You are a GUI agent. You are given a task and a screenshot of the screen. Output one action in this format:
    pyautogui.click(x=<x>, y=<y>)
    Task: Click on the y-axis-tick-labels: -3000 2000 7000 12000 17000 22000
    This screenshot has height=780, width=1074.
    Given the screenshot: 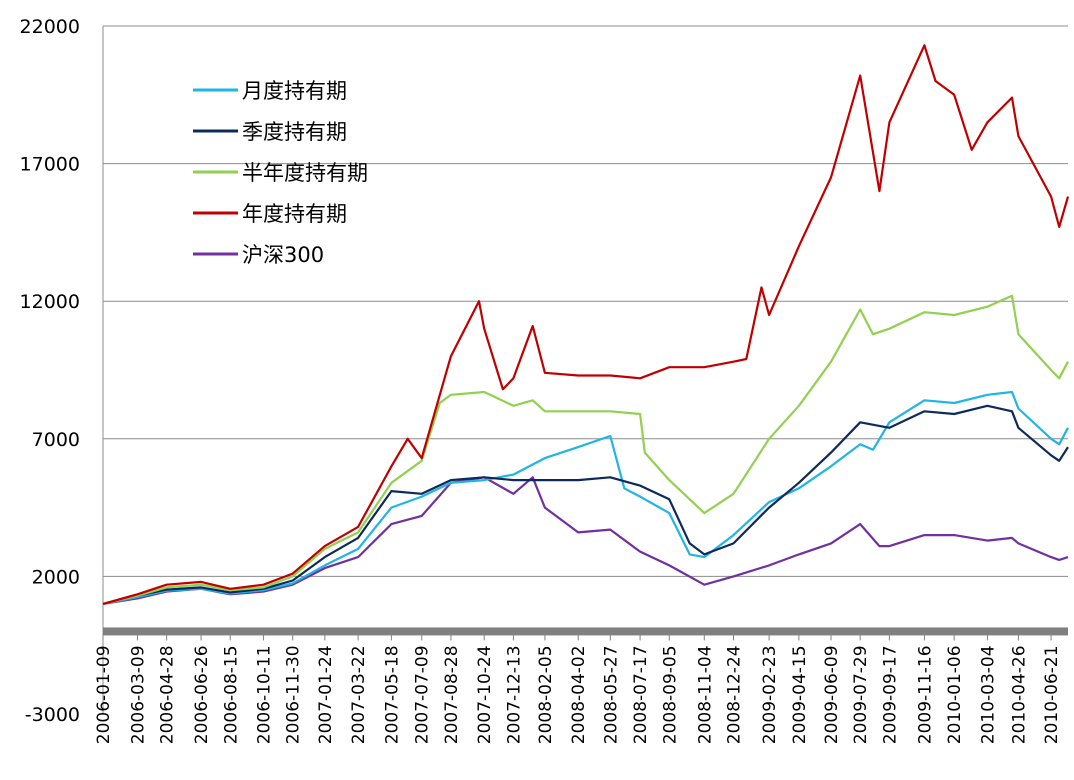 What is the action you would take?
    pyautogui.click(x=50, y=371)
    